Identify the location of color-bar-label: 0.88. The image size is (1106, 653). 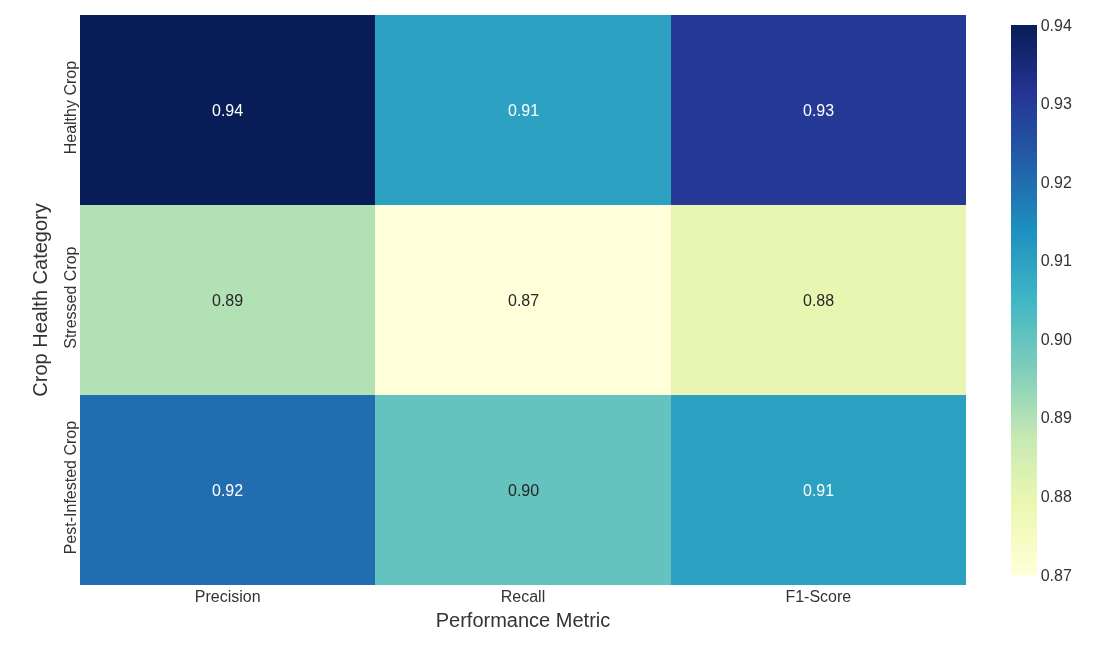
(1056, 497).